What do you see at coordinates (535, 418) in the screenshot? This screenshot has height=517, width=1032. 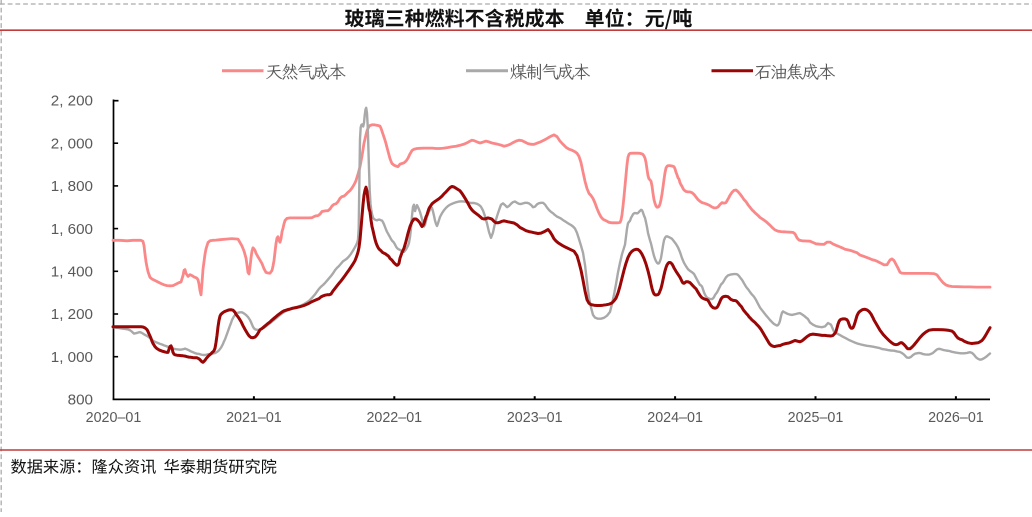 I see `svg-text: 2023–01` at bounding box center [535, 418].